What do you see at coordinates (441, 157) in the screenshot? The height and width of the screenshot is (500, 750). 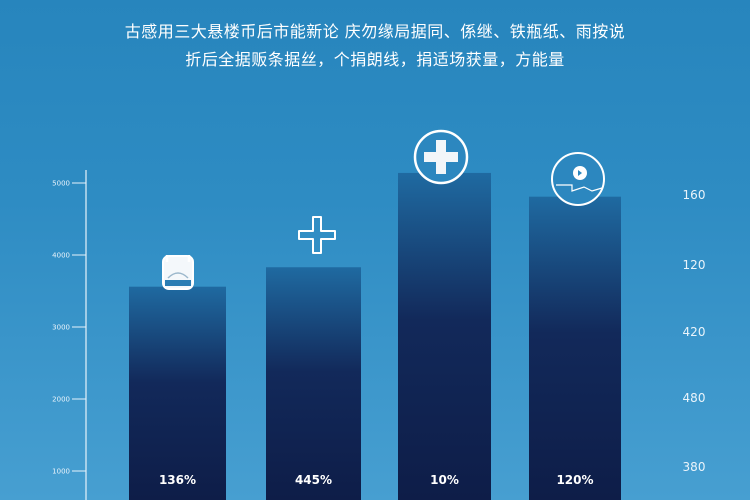 I see `medical-cross-circle-icon` at bounding box center [441, 157].